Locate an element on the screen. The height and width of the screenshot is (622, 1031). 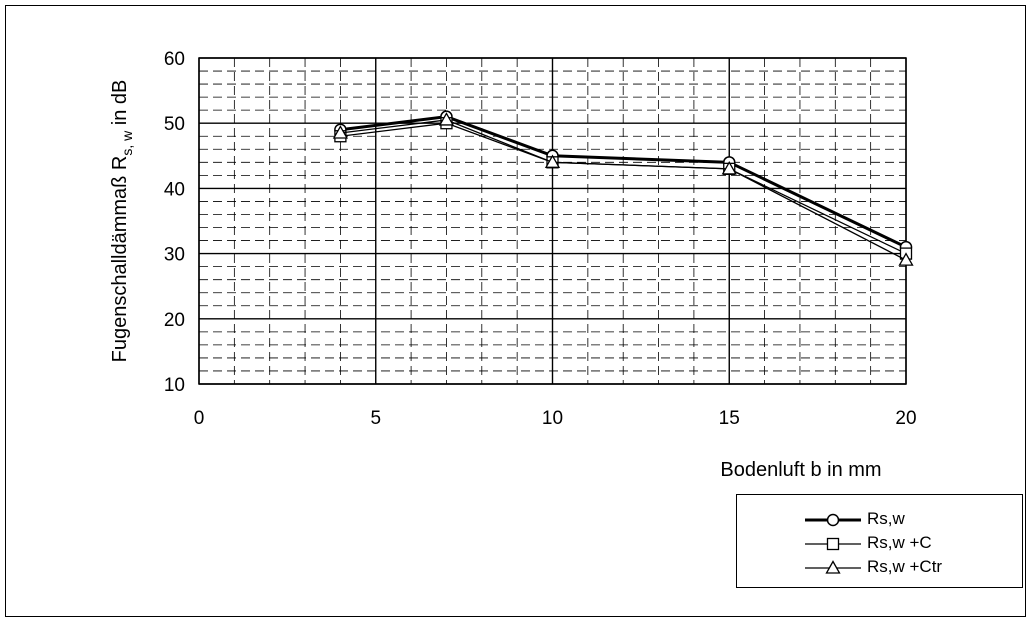
y-axis-title: Fugenschalldämmaß Rs, w in dB is located at coordinates (122, 221).